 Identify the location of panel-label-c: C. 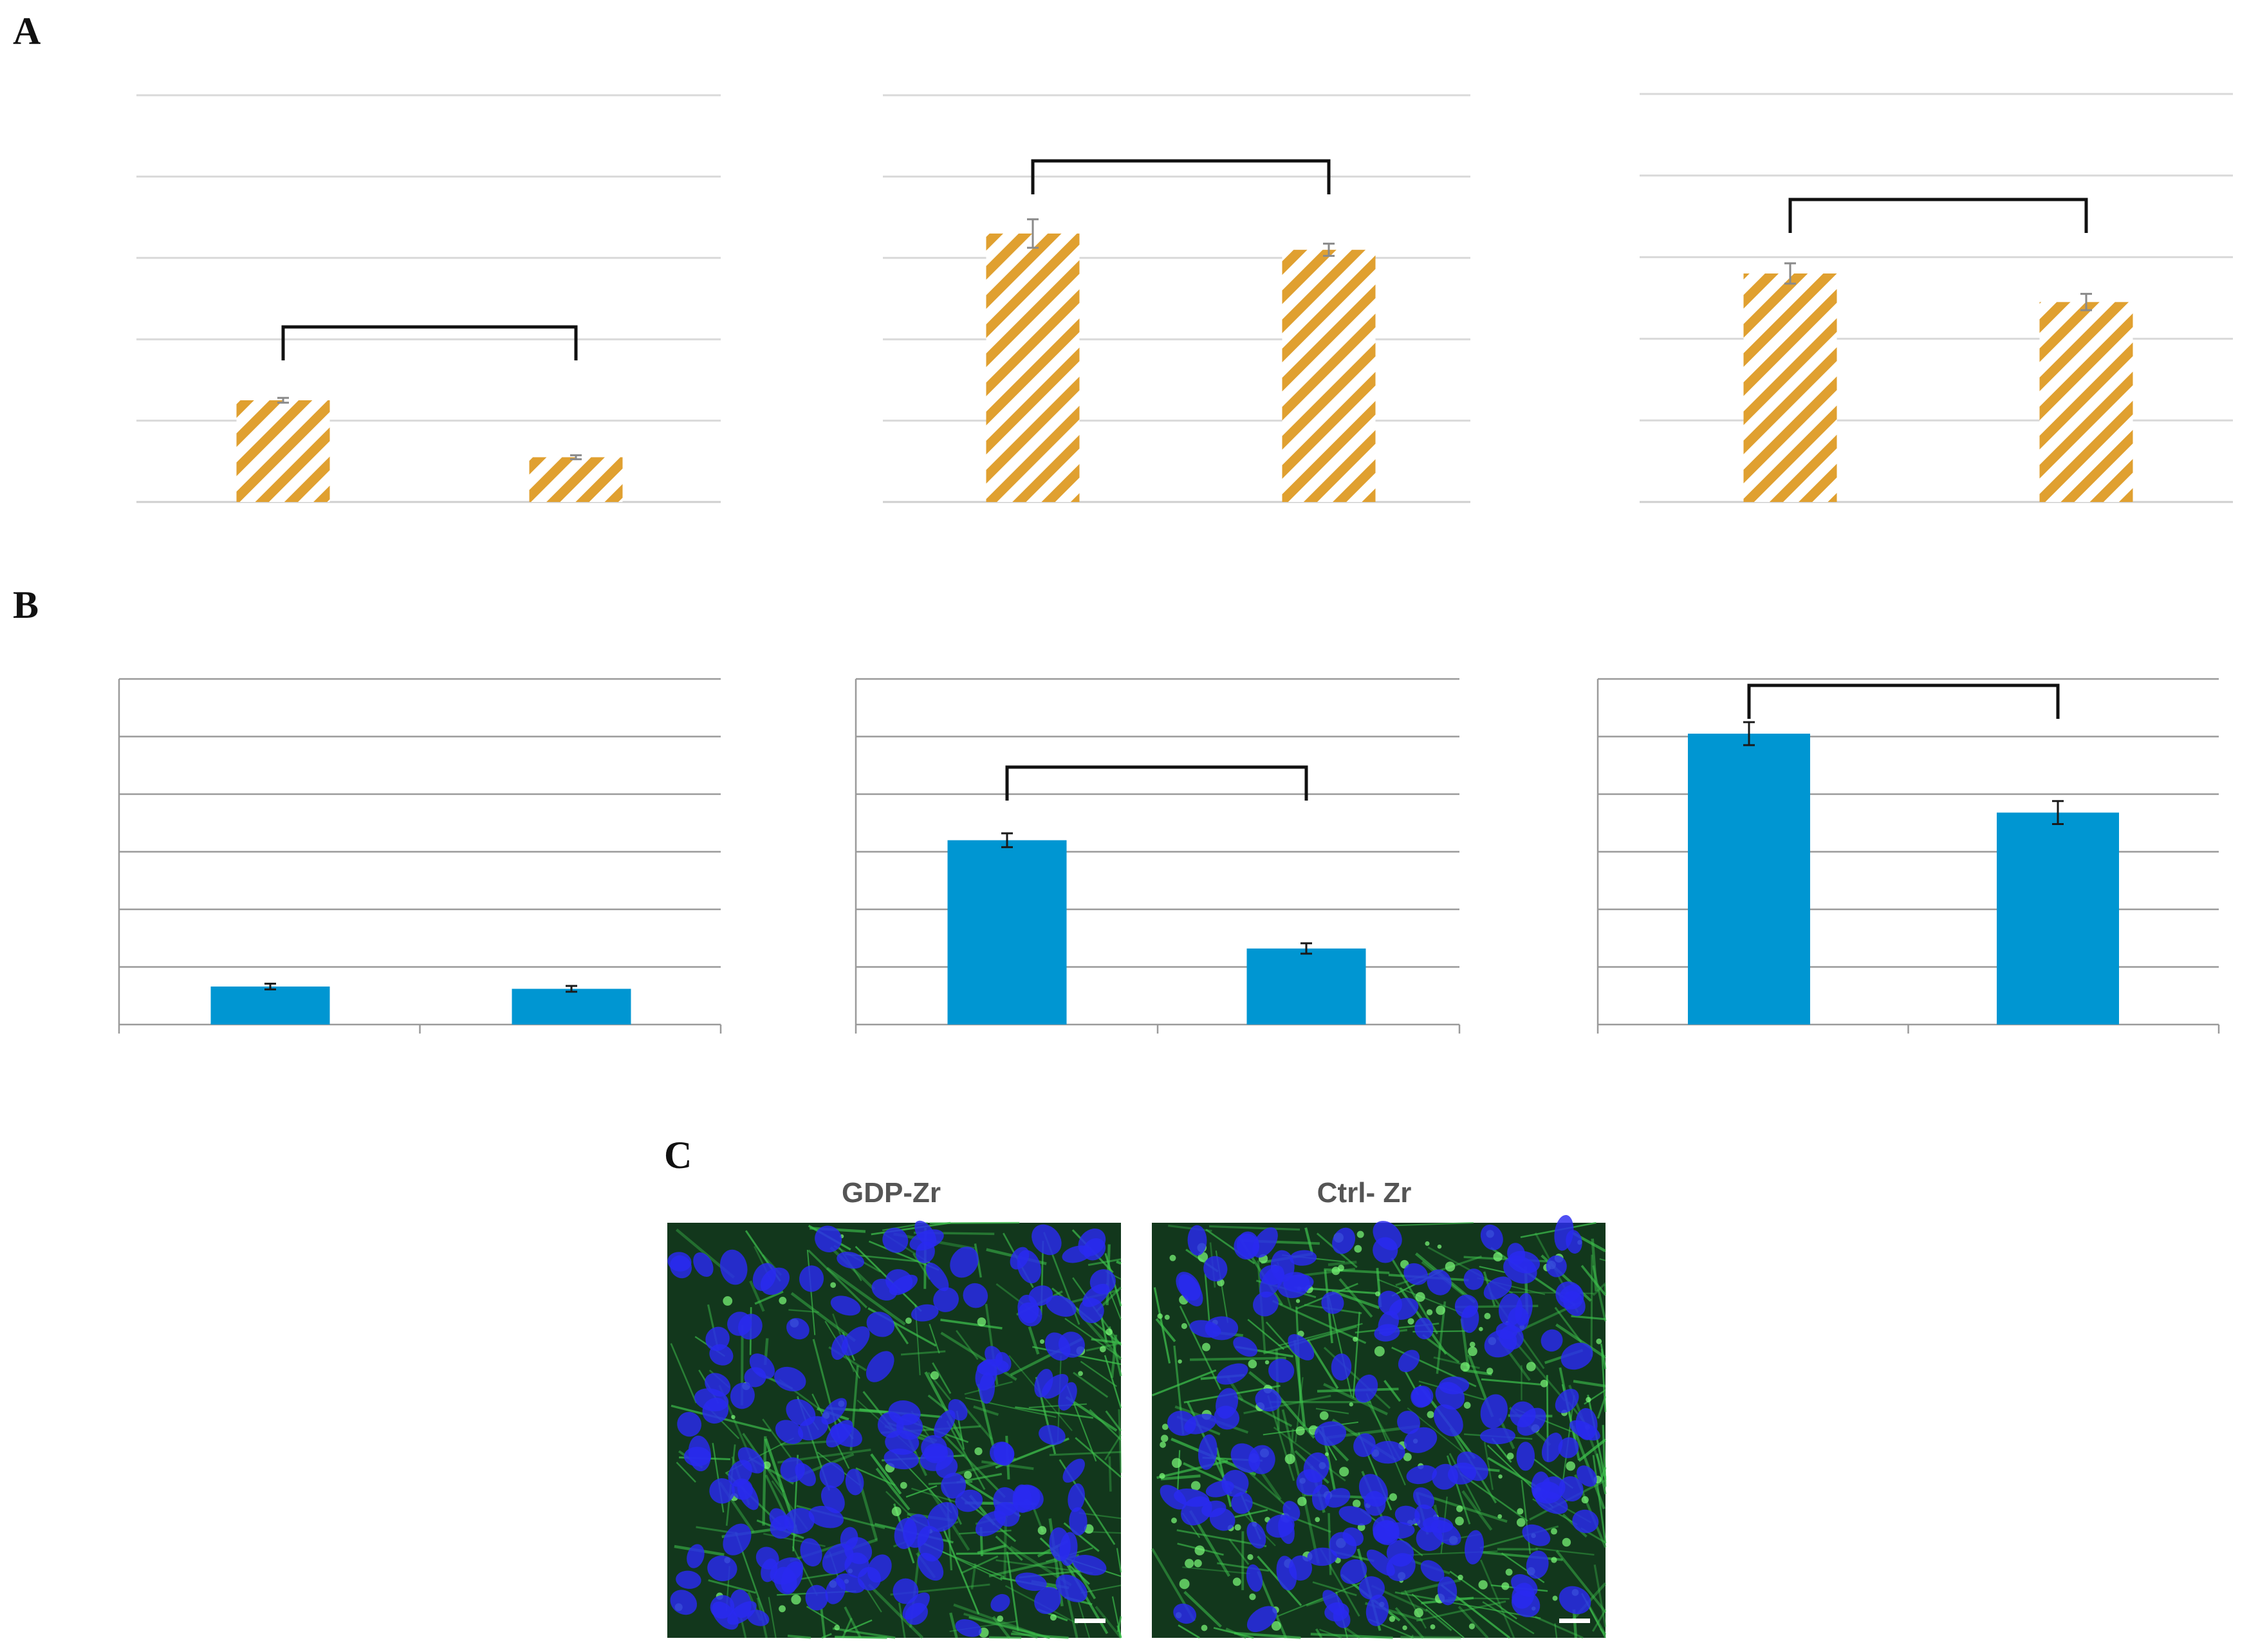
(678, 1155).